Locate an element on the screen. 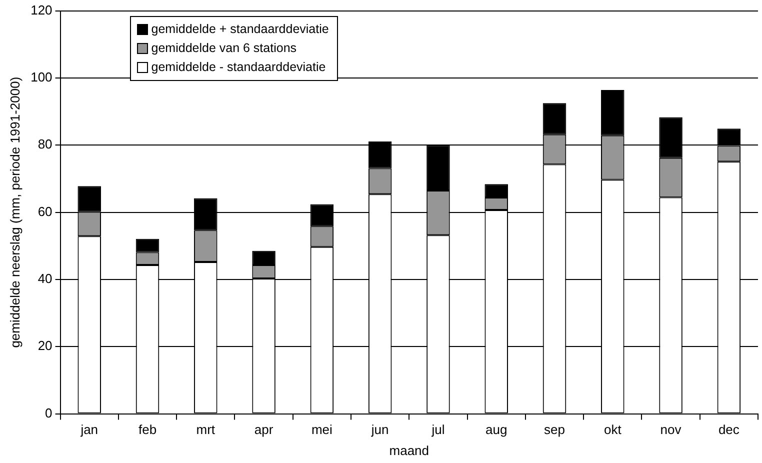 The width and height of the screenshot is (762, 463). x-tick-label: aug is located at coordinates (497, 430).